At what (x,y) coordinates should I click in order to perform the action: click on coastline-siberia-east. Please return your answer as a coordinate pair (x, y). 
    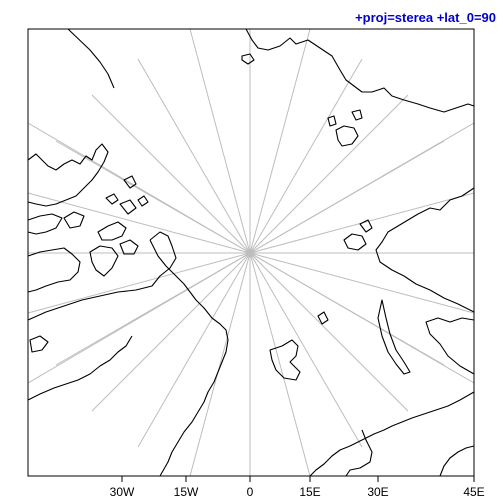
    Looking at the image, I should click on (425, 250).